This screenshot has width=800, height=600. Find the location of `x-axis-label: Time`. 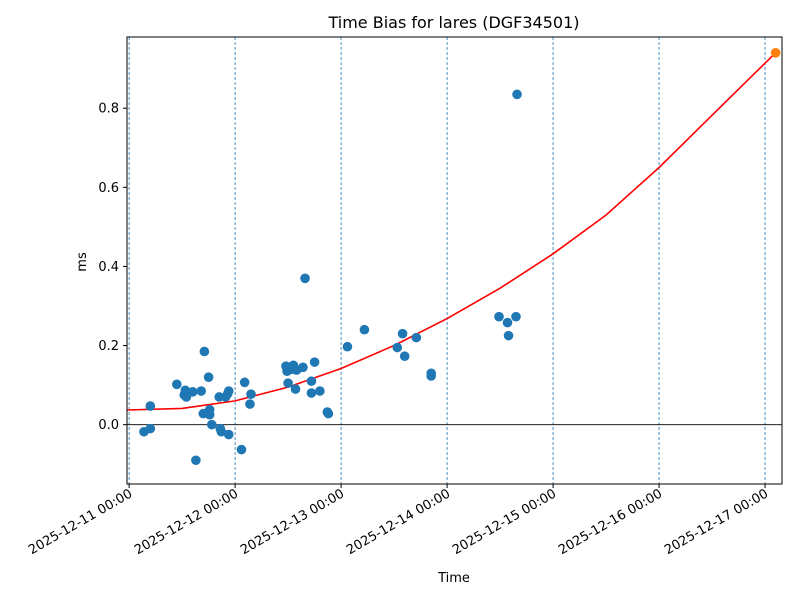

x-axis-label: Time is located at coordinates (453, 578).